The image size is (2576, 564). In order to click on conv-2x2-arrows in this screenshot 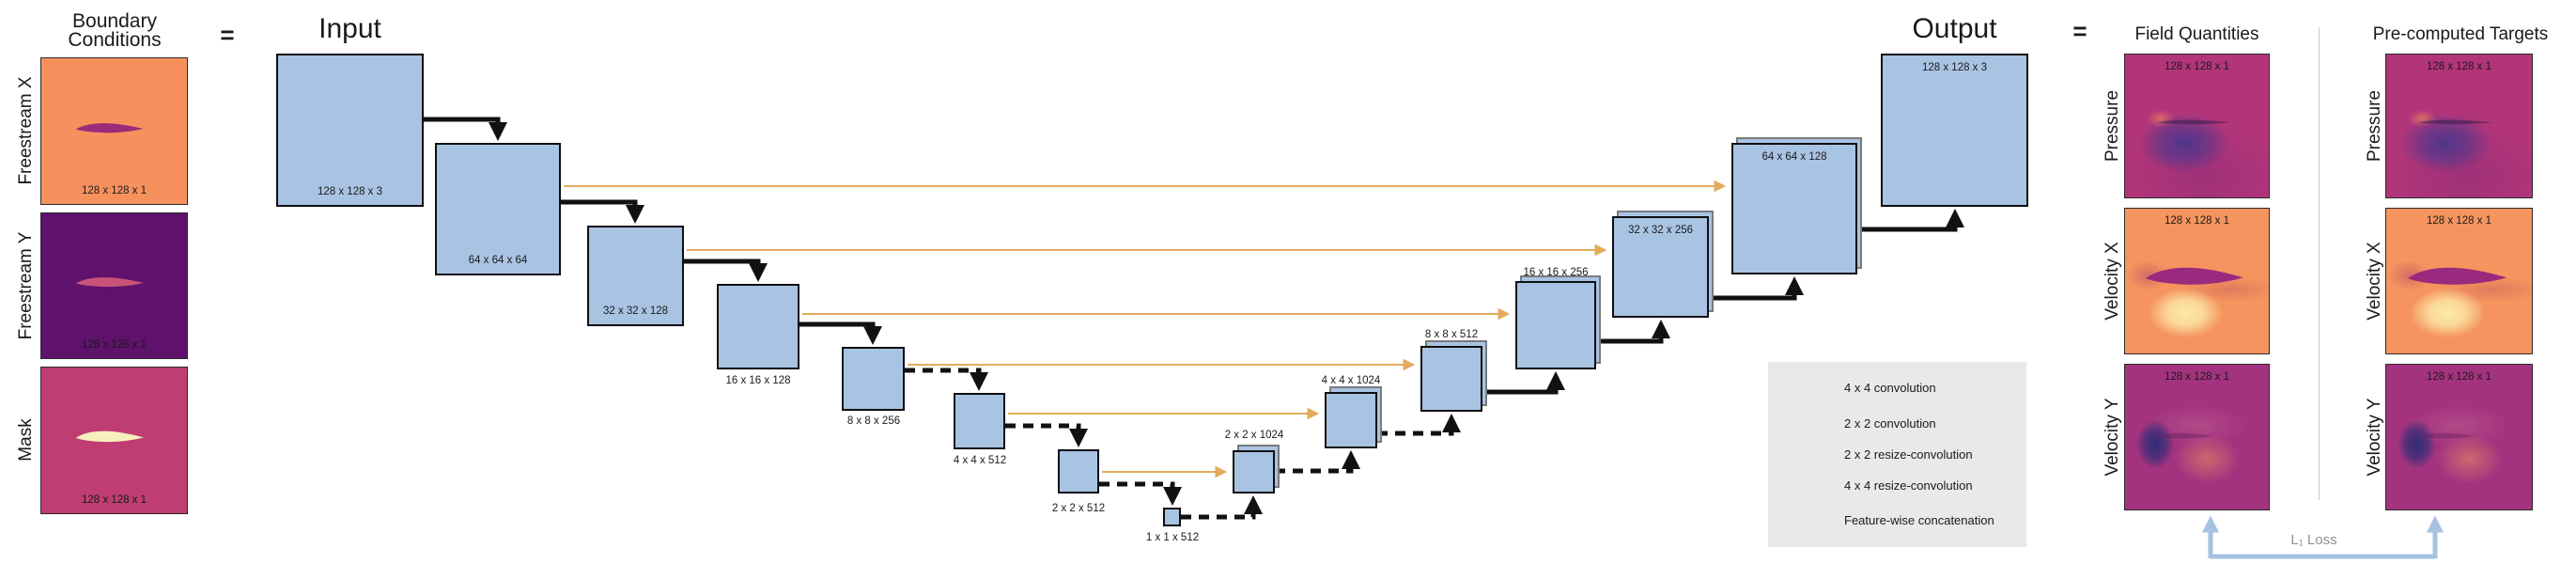, I will do `click(1043, 437)`.